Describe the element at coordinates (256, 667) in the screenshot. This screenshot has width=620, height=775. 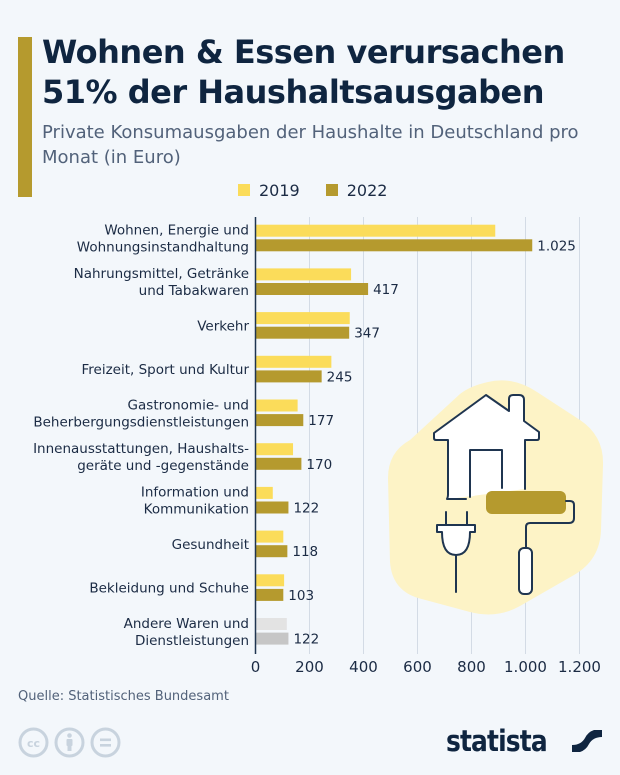
I see `x-tick-label: 0` at that location.